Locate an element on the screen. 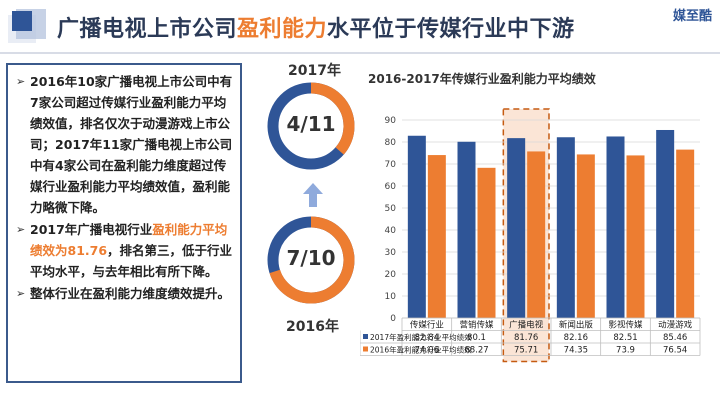 The width and height of the screenshot is (720, 405). arrow-up-icon is located at coordinates (313, 195).